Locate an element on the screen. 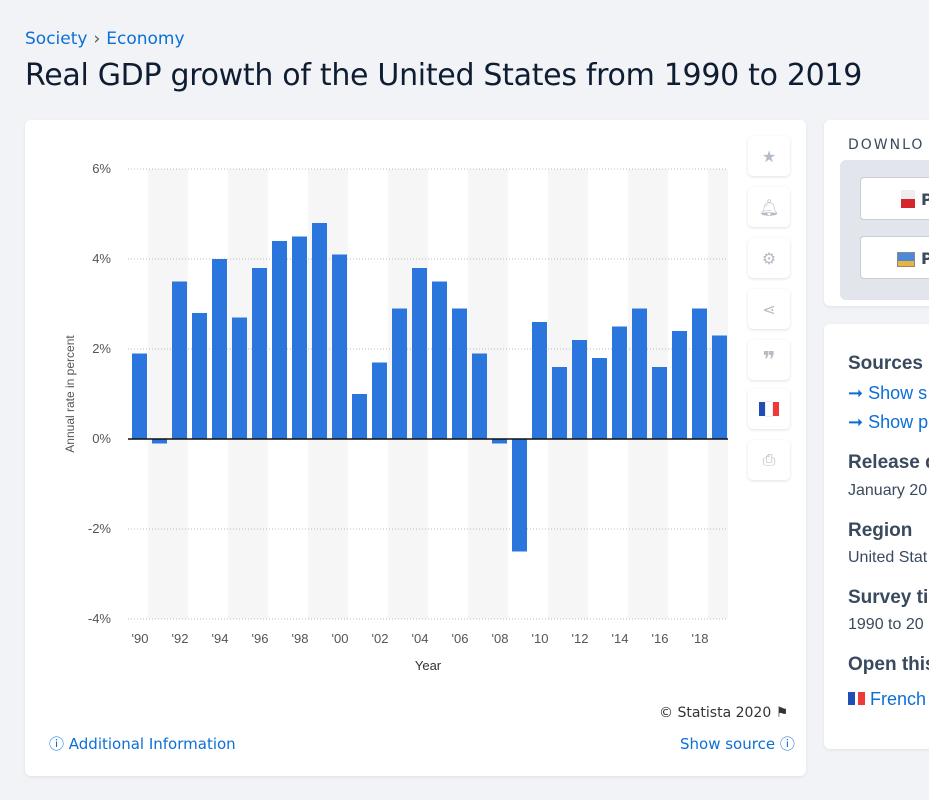  download-card: DOWNLO P P is located at coordinates (876, 213).